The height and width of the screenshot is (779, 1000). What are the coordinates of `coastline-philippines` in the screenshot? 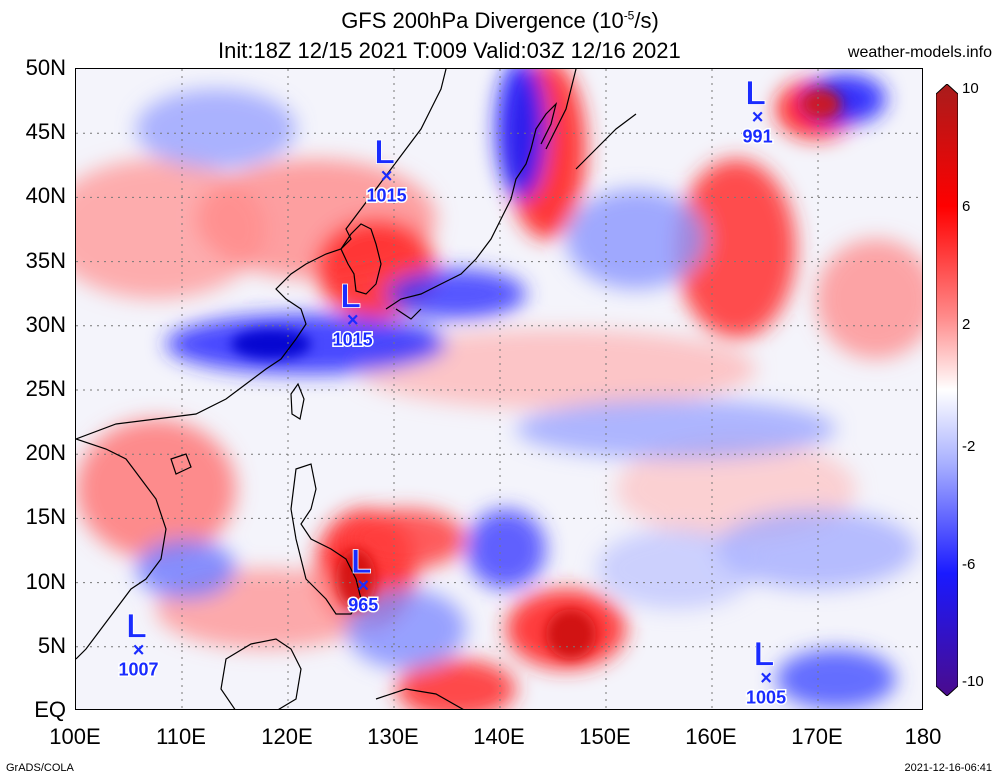 It's located at (326, 539).